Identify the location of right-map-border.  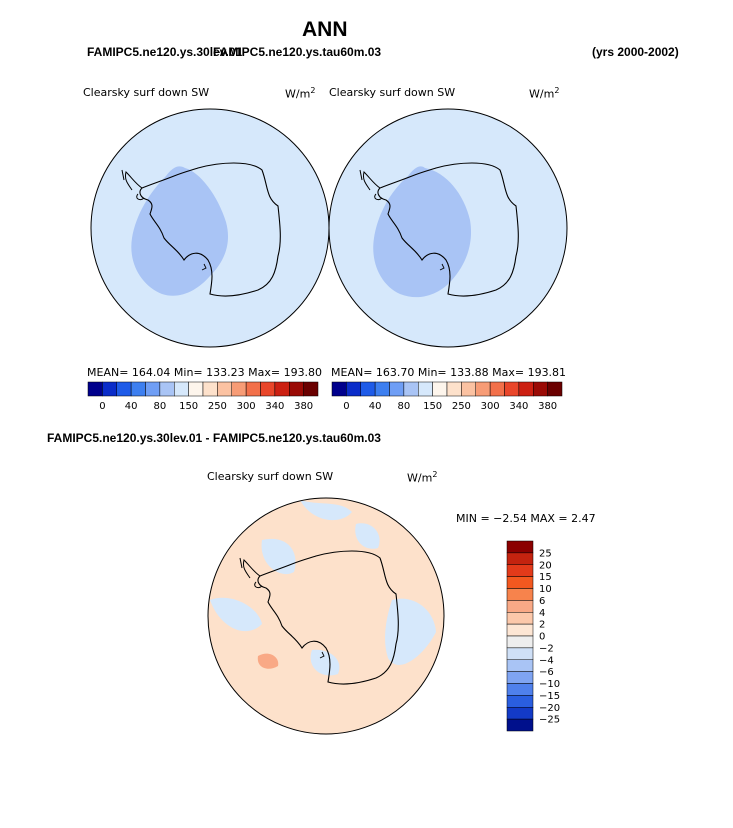
(448, 228).